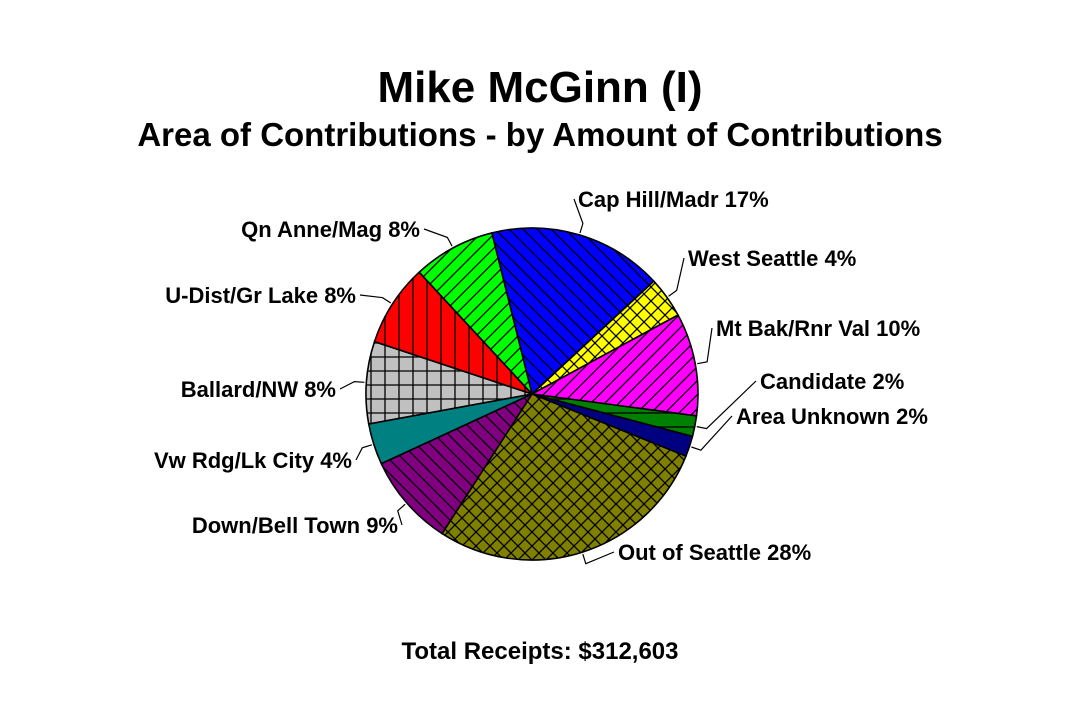 Image resolution: width=1080 pixels, height=721 pixels. What do you see at coordinates (253, 460) in the screenshot?
I see `slice-label-7: Vw Rdg/Lk City 4%` at bounding box center [253, 460].